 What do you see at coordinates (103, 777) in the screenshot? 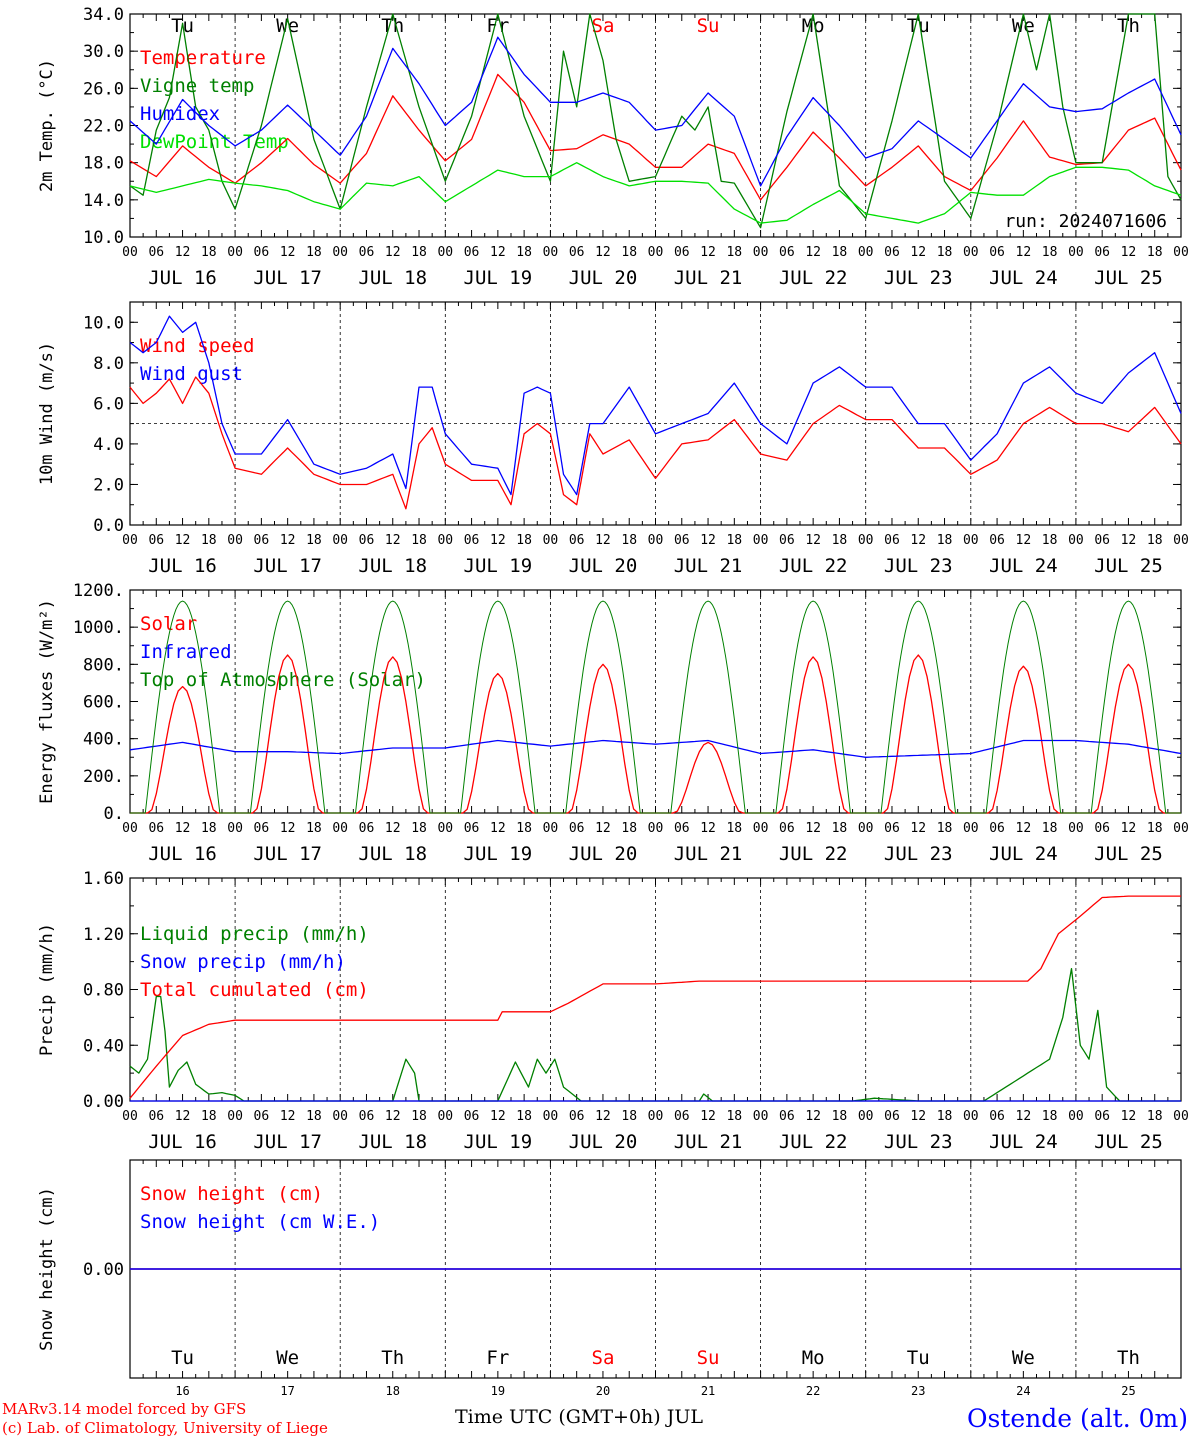
I see `y-tick-label: 200.` at bounding box center [103, 777].